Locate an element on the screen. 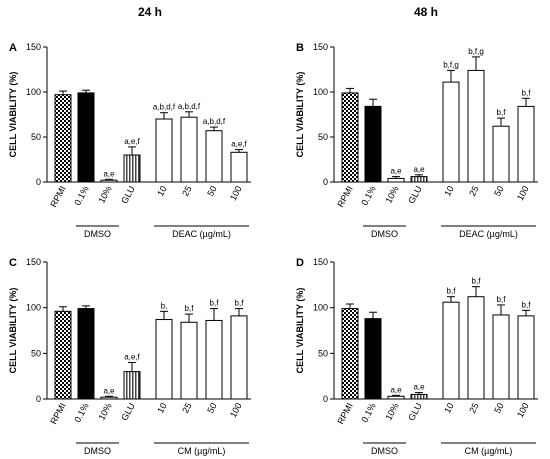  significance-label: b,f,g is located at coordinates (451, 64).